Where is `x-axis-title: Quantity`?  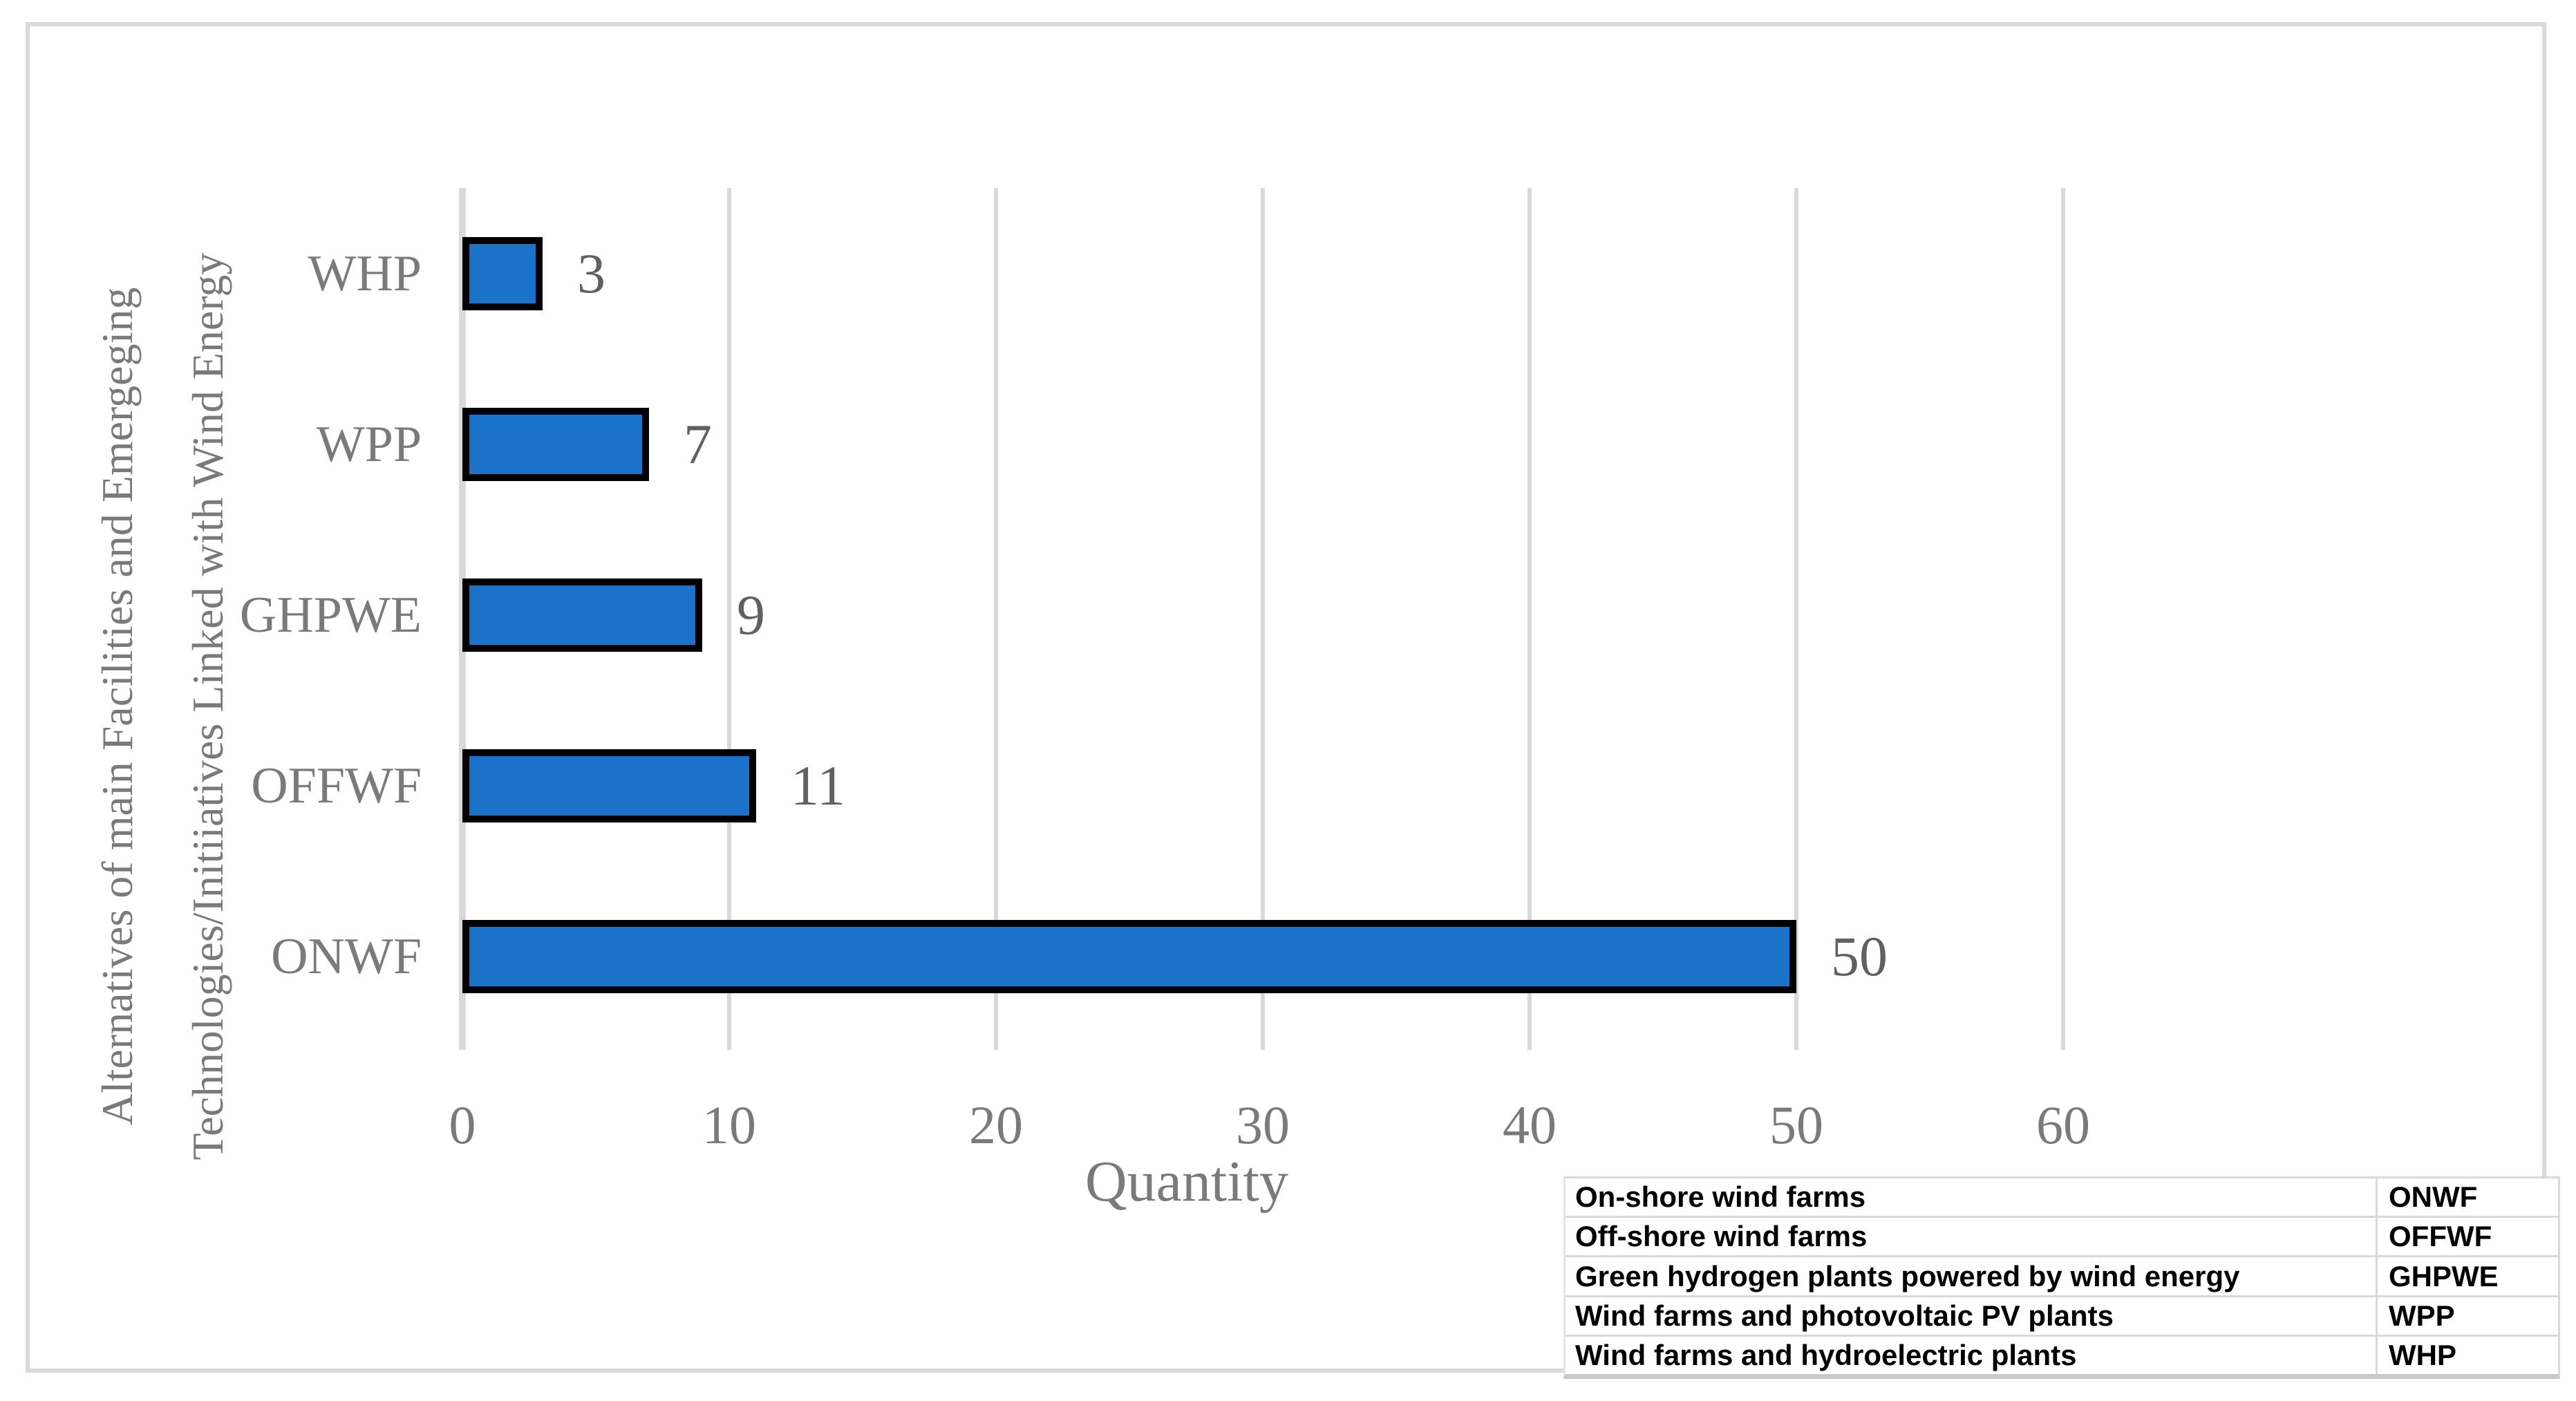 x-axis-title: Quantity is located at coordinates (1186, 1181).